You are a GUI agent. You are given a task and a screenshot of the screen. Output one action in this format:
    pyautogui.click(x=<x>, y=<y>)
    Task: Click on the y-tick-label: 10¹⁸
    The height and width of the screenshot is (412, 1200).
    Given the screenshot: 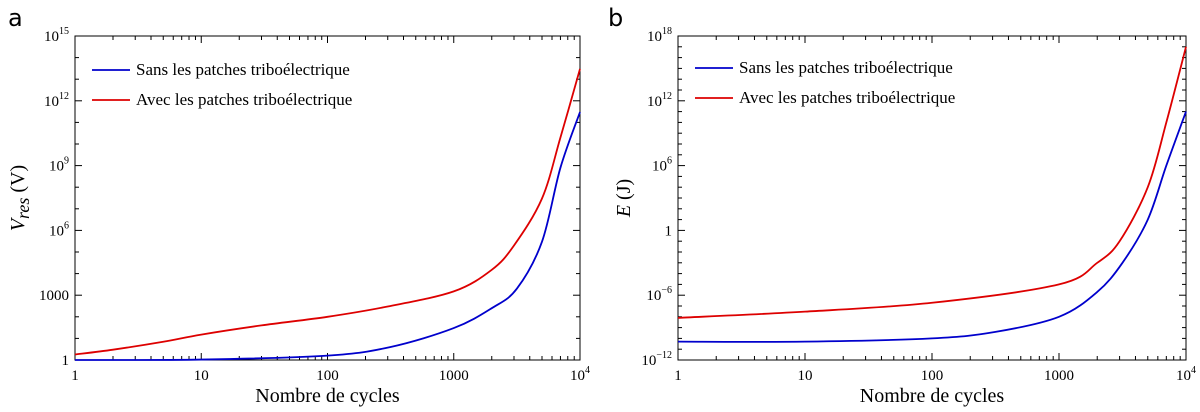 What is the action you would take?
    pyautogui.click(x=659, y=35)
    